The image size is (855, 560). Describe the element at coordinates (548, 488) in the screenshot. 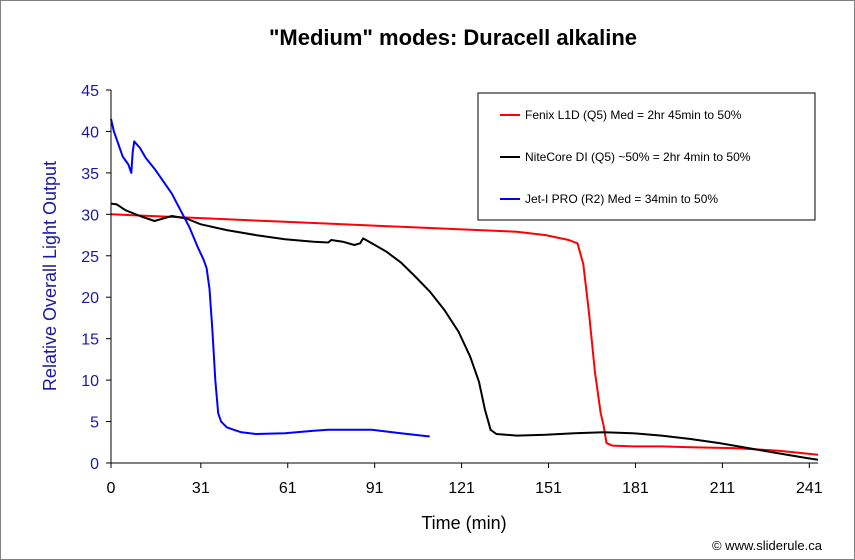

I see `x-tick-label: 151` at that location.